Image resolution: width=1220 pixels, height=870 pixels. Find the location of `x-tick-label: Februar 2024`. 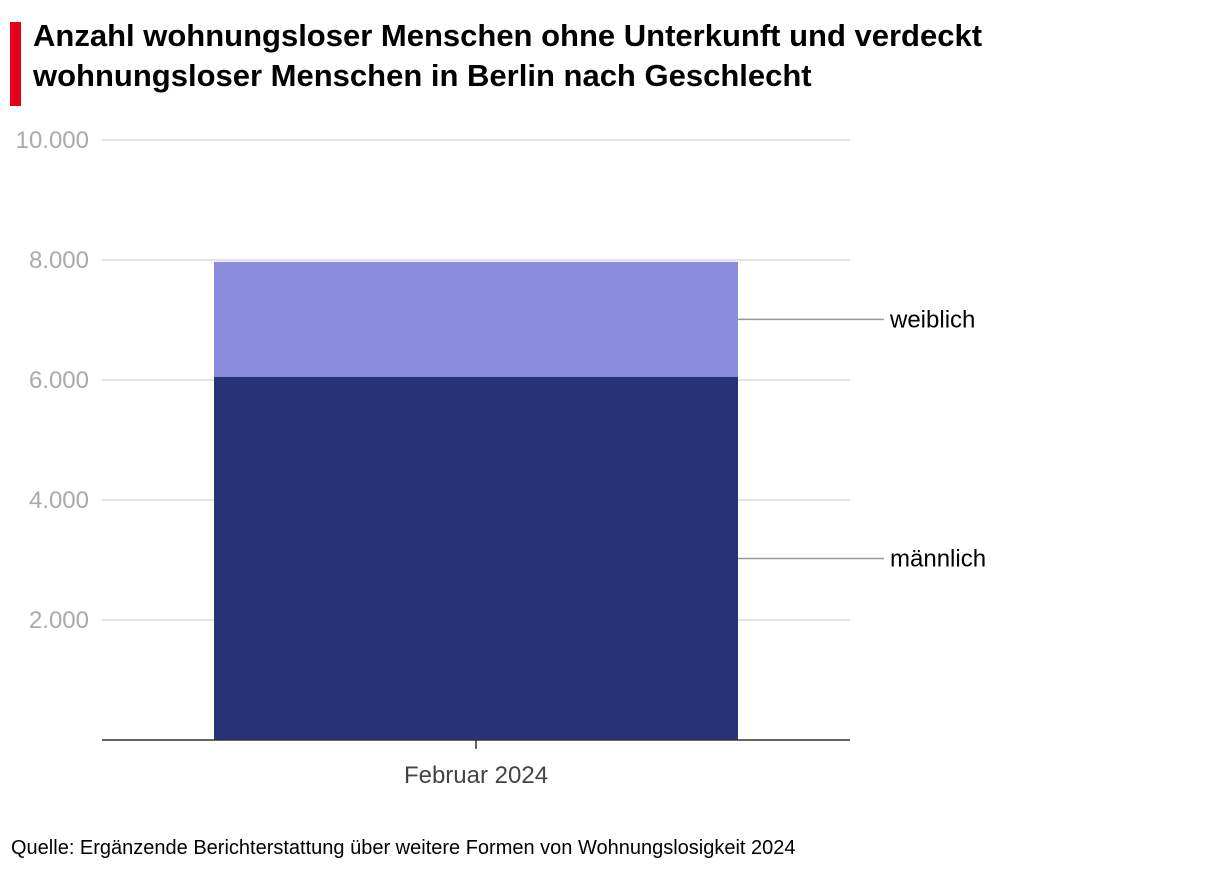

x-tick-label: Februar 2024 is located at coordinates (476, 775).